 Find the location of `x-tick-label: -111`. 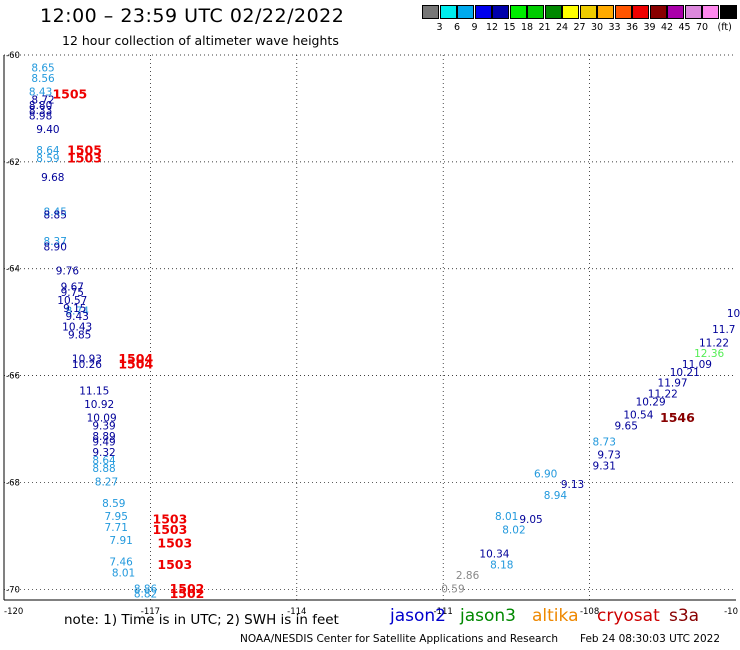

x-tick-label: -111 is located at coordinates (443, 612).